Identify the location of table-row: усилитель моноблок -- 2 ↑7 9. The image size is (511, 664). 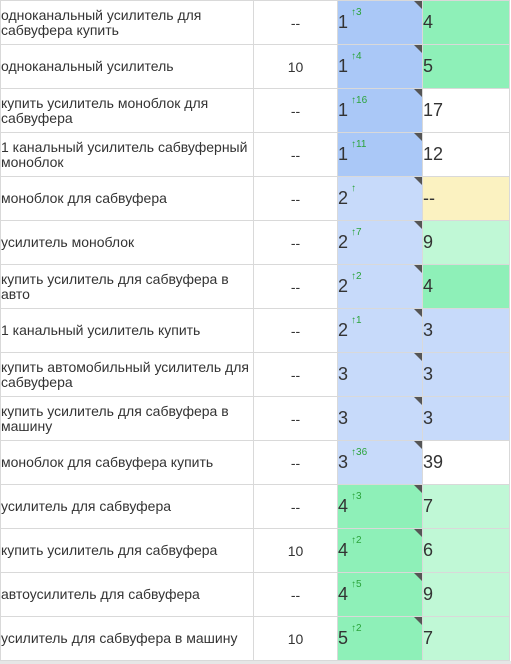
(255, 242).